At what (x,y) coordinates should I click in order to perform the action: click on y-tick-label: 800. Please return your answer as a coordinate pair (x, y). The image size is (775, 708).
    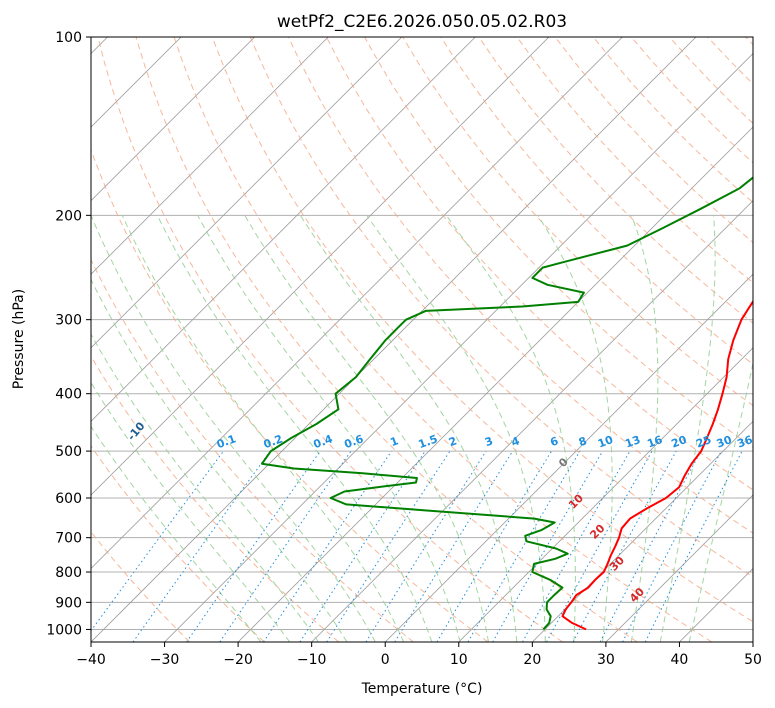
    Looking at the image, I should click on (68, 573).